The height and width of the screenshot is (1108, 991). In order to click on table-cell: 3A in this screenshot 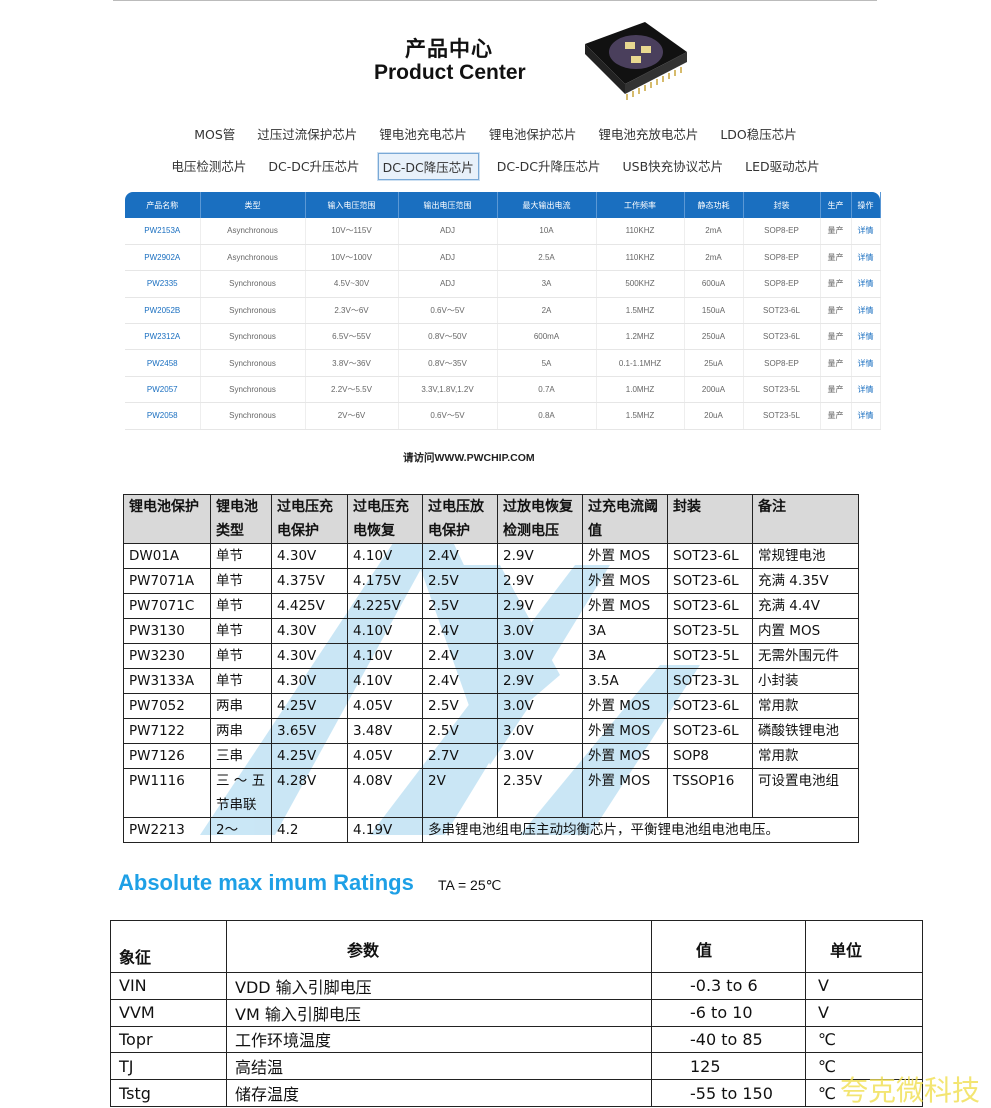, I will do `click(547, 284)`.